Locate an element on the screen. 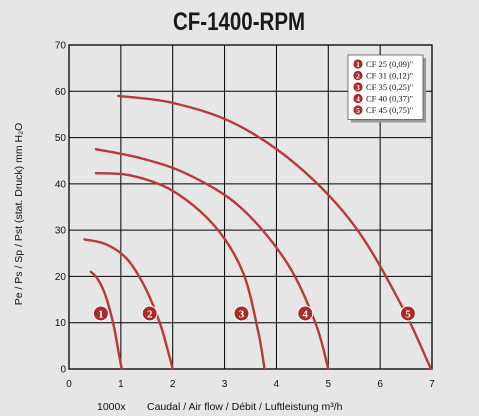 This screenshot has height=416, width=479. x-tick-label-4: 4 is located at coordinates (277, 384).